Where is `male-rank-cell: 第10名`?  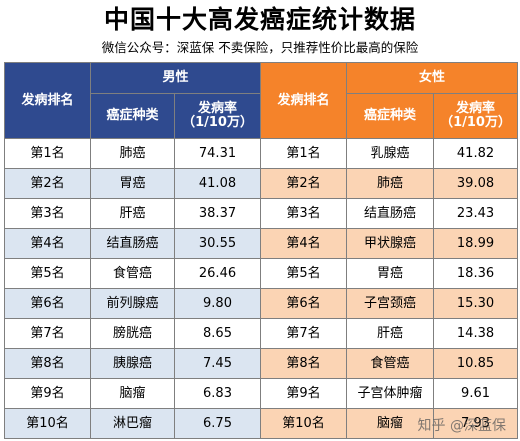 male-rank-cell: 第10名 is located at coordinates (47, 423).